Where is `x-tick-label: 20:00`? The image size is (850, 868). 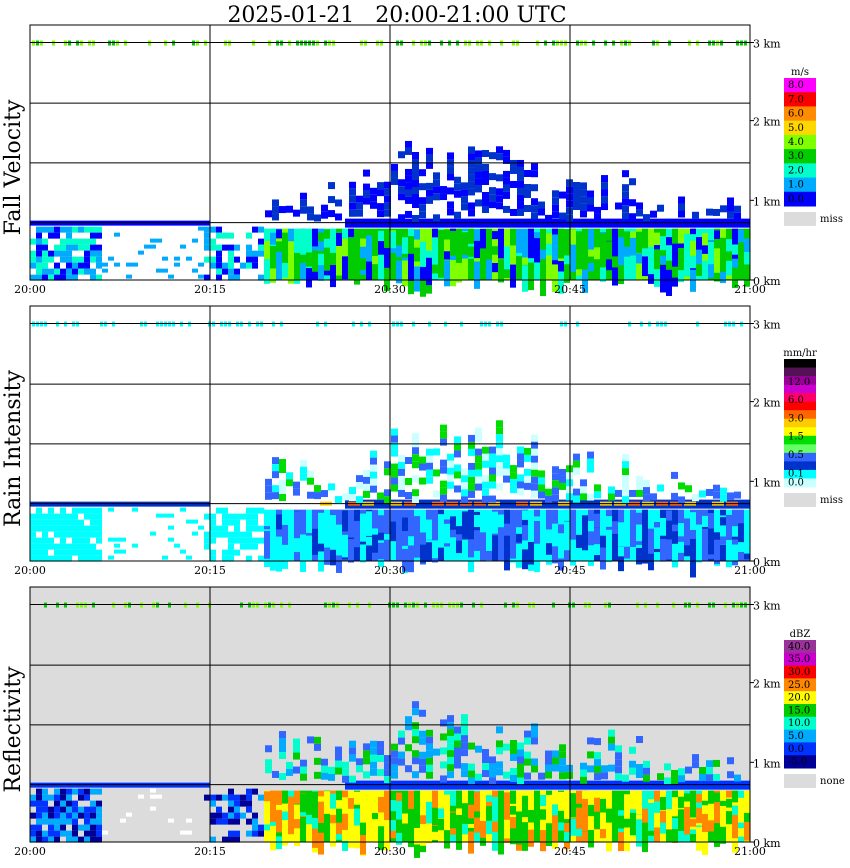
x-tick-label: 20:00 is located at coordinates (30, 851).